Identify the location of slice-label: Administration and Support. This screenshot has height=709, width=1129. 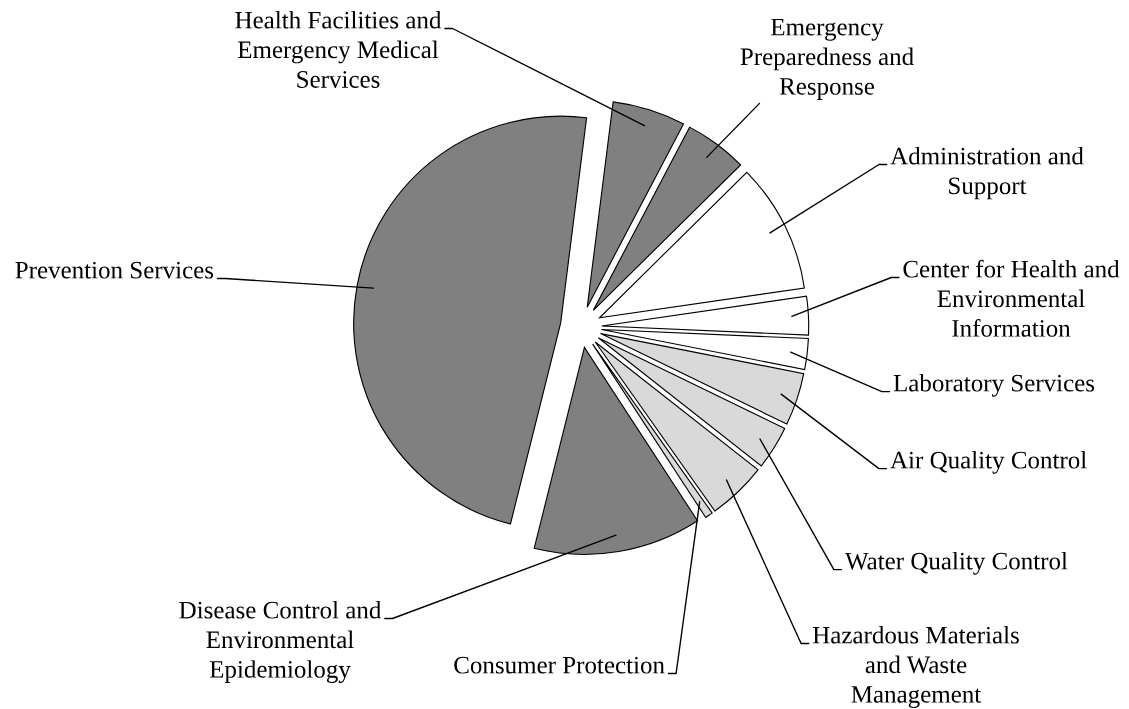
(987, 173).